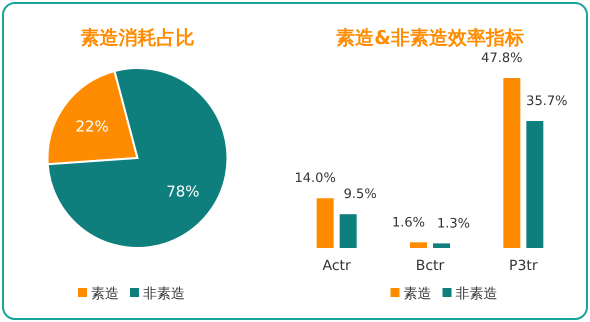 The image size is (590, 322). Describe the element at coordinates (430, 38) in the screenshot. I see `chart-title: 素造&非素造效率指标` at that location.